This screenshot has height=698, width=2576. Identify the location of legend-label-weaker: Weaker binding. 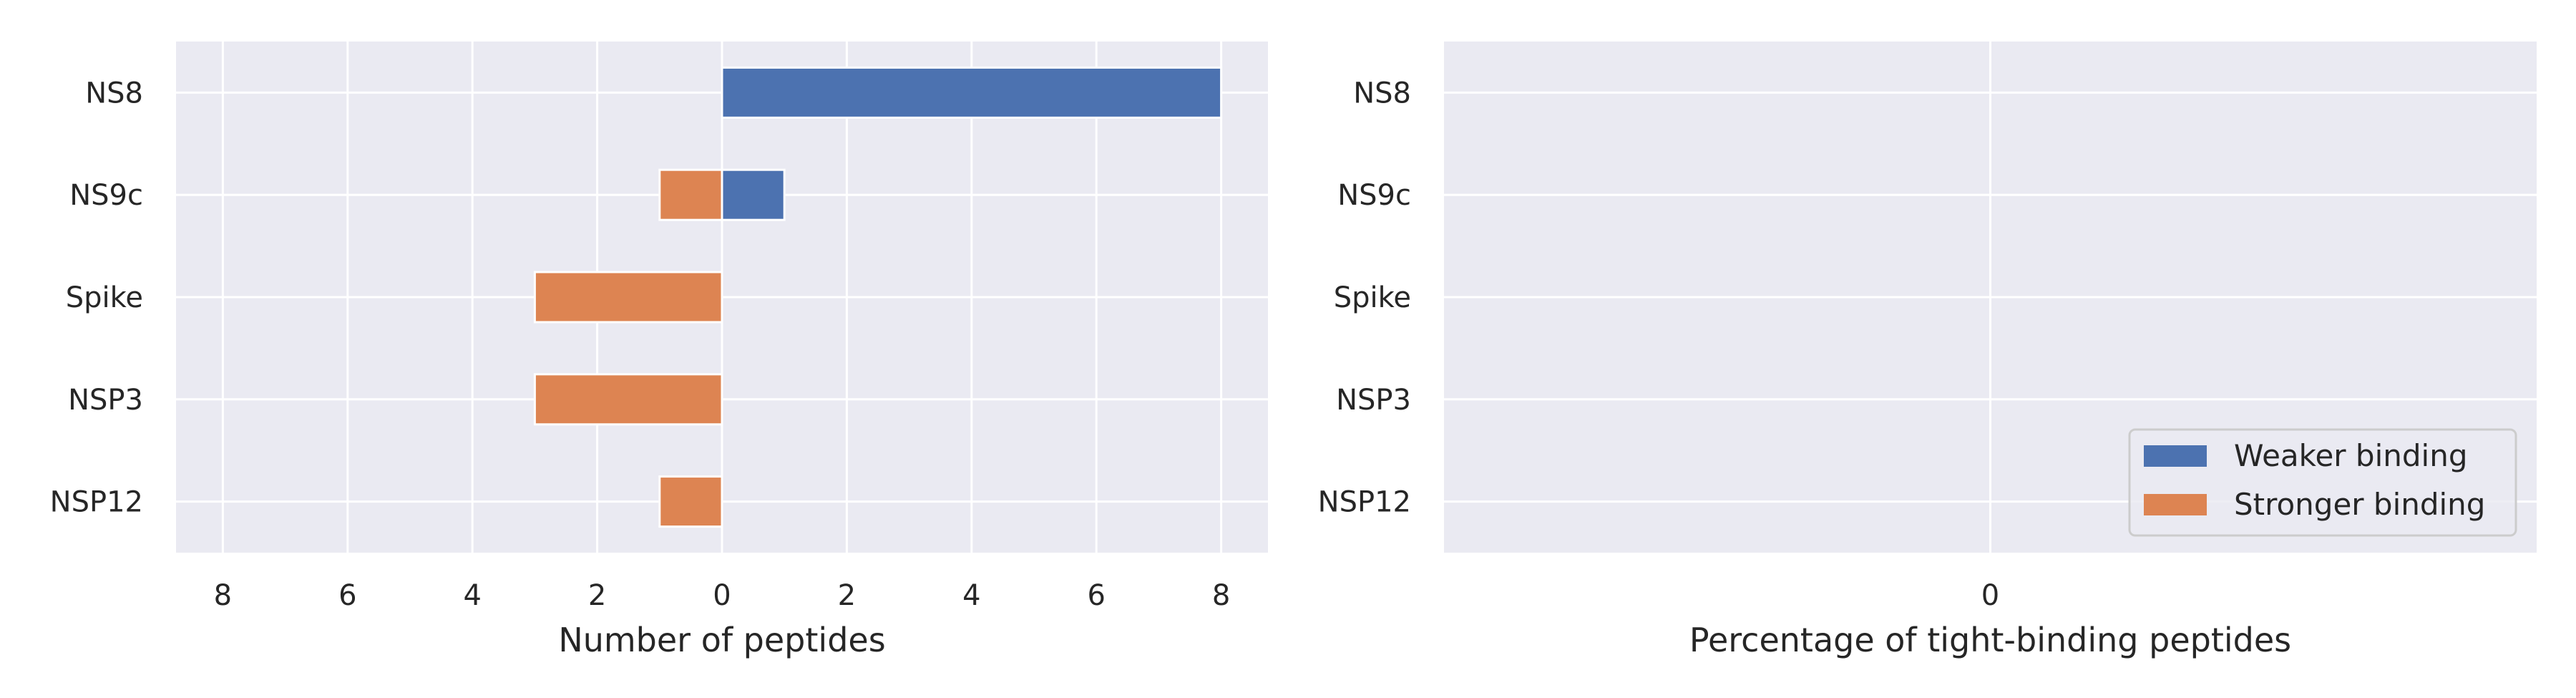
(2350, 455).